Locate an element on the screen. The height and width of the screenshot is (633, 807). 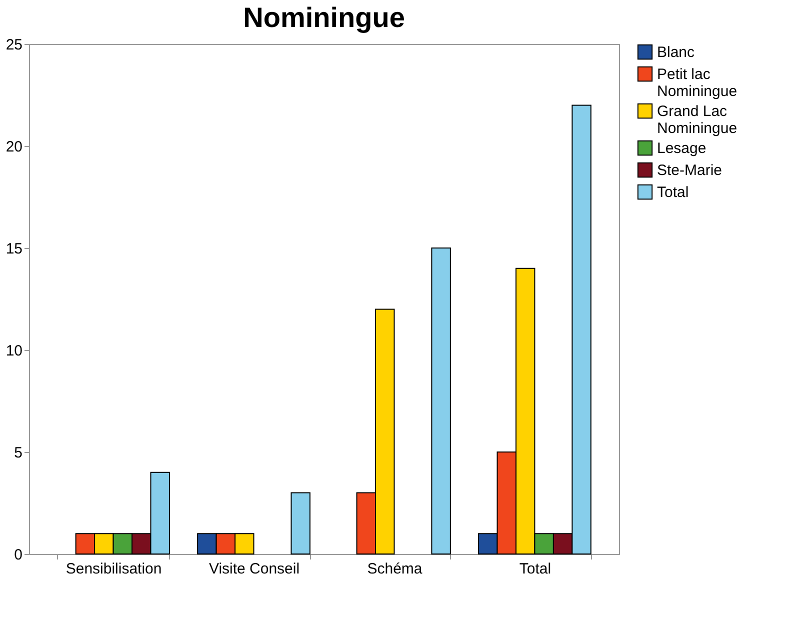
y-tick-label: 25 is located at coordinates (14, 45).